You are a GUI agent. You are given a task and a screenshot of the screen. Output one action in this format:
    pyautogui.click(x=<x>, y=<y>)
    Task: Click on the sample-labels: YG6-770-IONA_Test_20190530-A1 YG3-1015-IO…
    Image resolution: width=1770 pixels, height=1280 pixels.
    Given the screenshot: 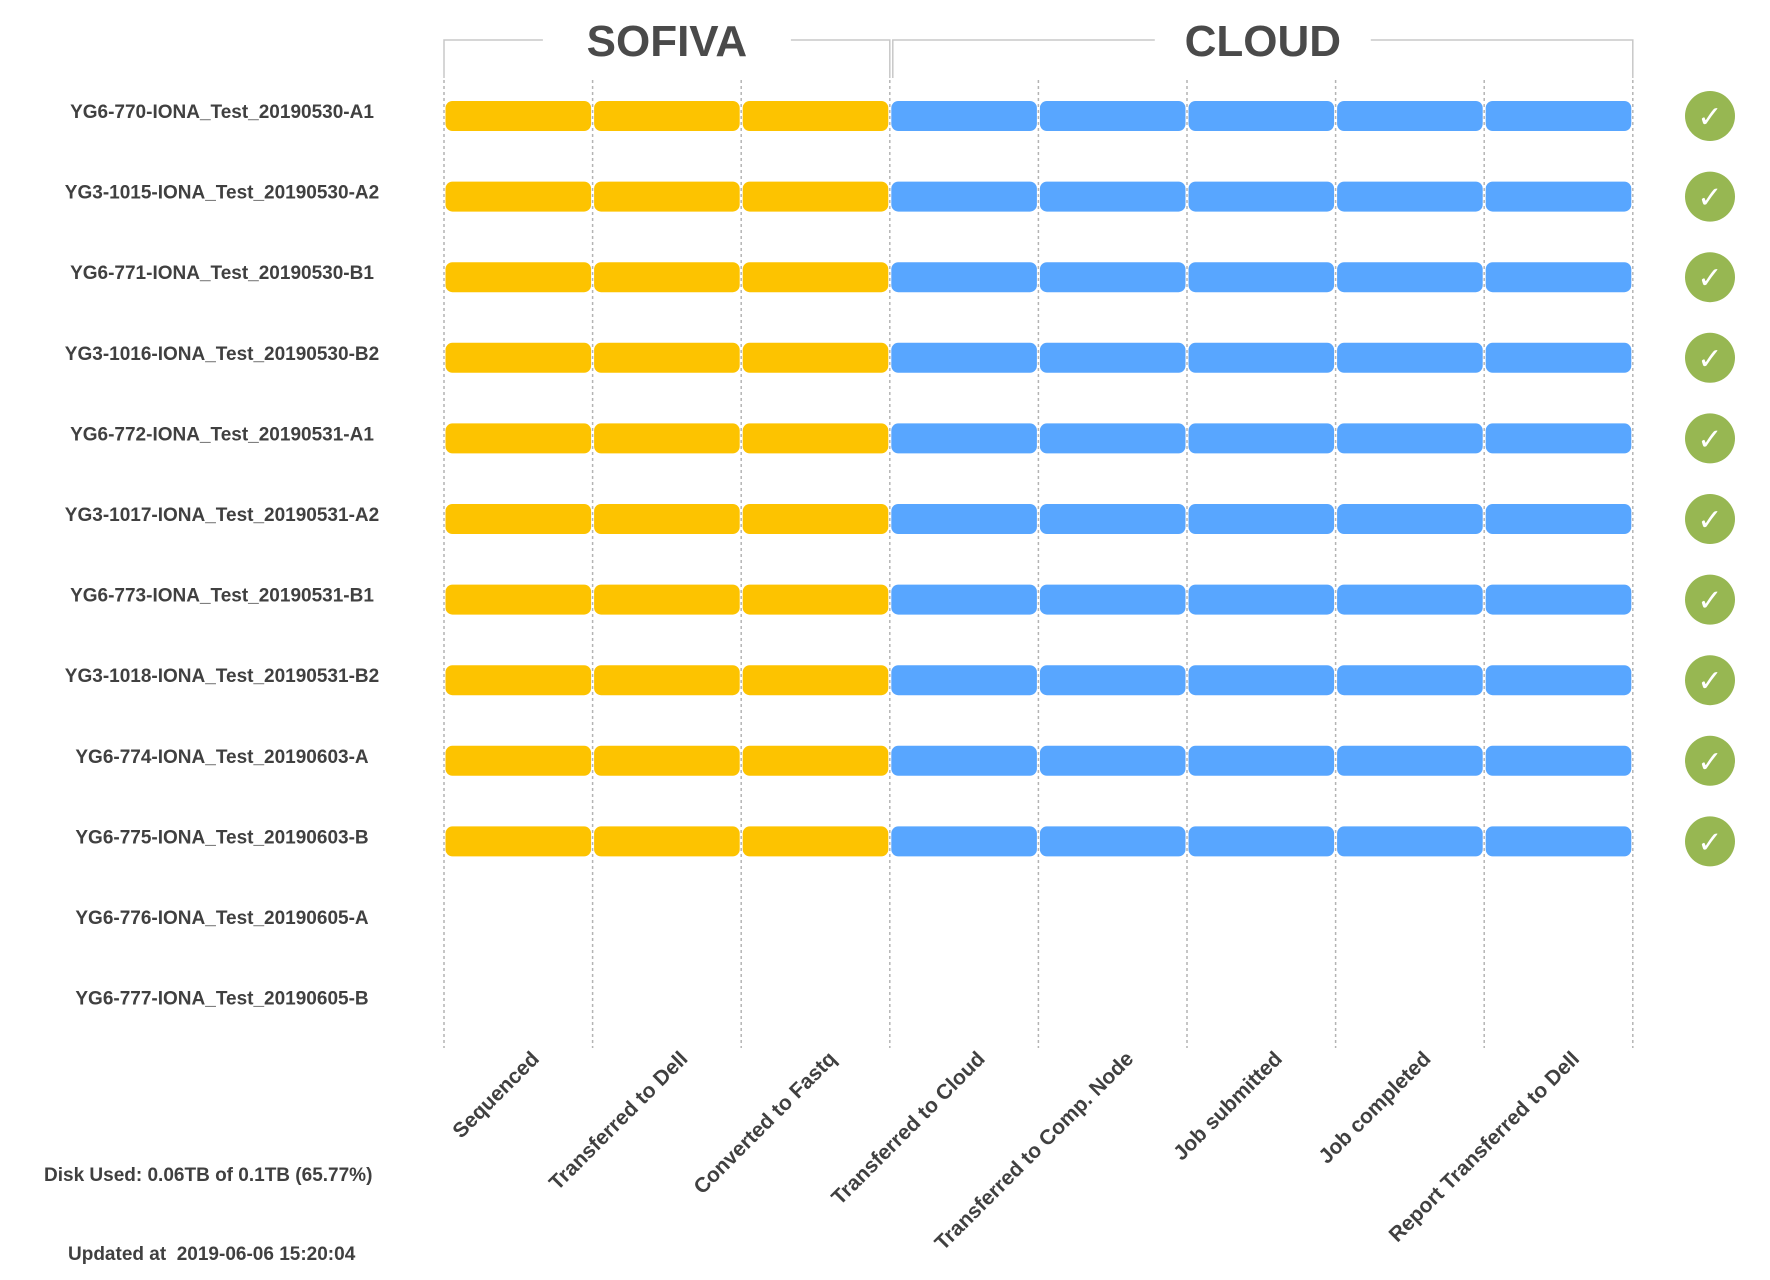 What is the action you would take?
    pyautogui.click(x=222, y=556)
    